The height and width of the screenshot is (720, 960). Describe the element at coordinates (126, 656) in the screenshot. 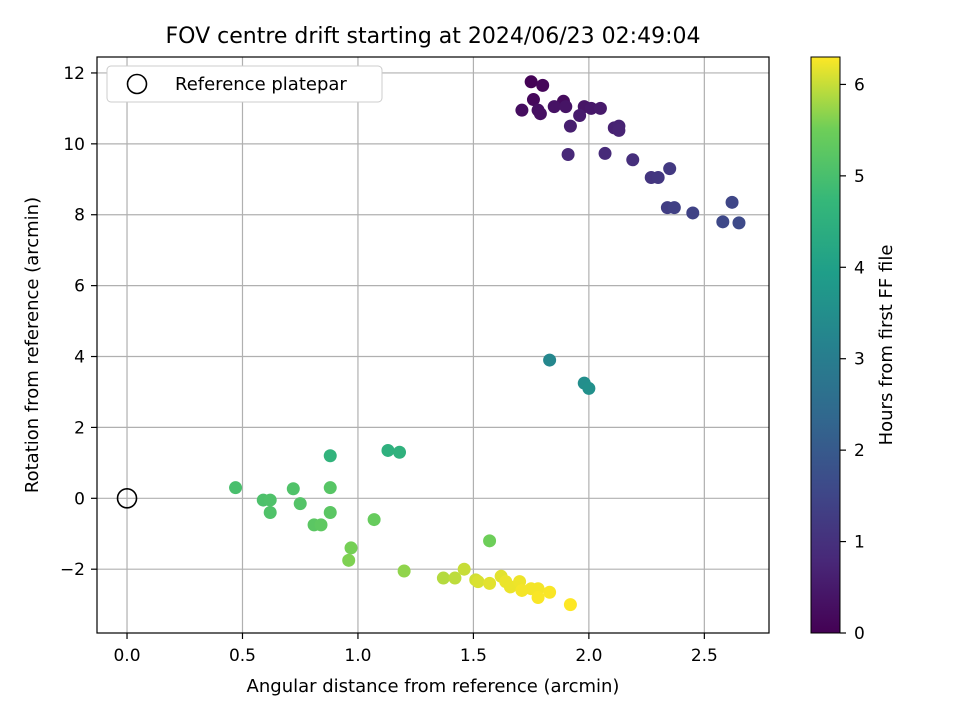

I see `x-tick-label: 0.0` at that location.